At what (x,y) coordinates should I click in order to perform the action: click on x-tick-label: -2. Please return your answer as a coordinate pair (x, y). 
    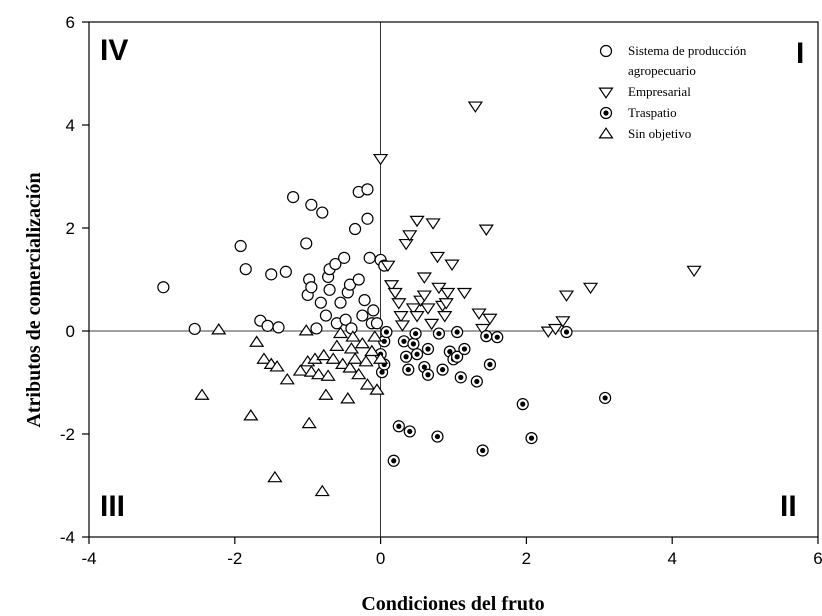
    Looking at the image, I should click on (234, 558).